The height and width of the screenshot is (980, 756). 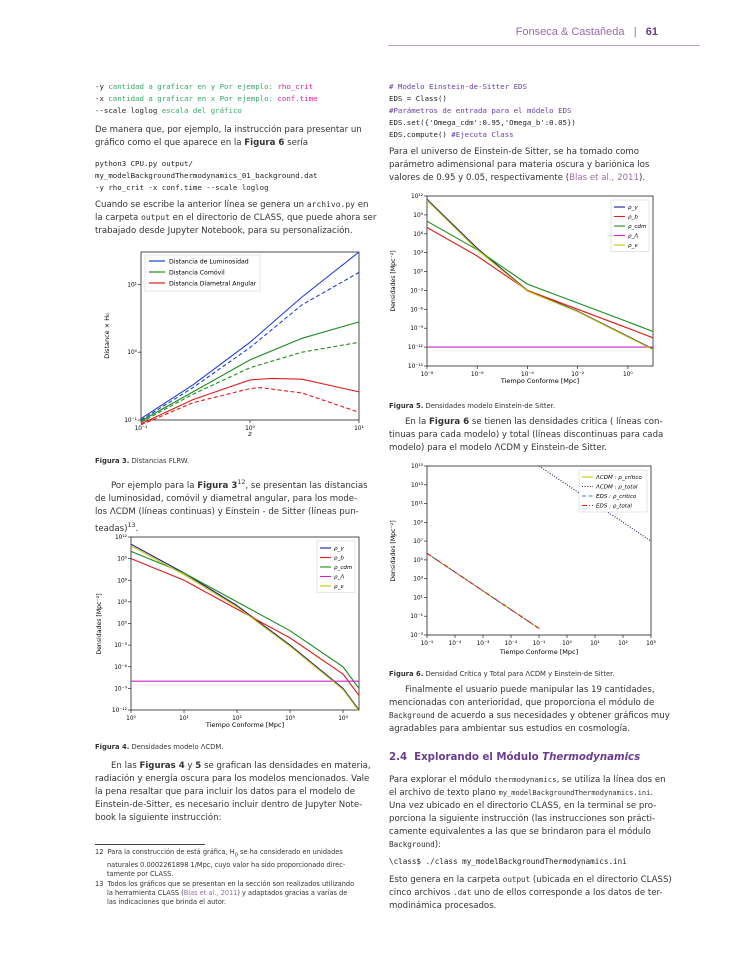 I want to click on header-authors: Fonseca & Castañeda, so click(x=570, y=32).